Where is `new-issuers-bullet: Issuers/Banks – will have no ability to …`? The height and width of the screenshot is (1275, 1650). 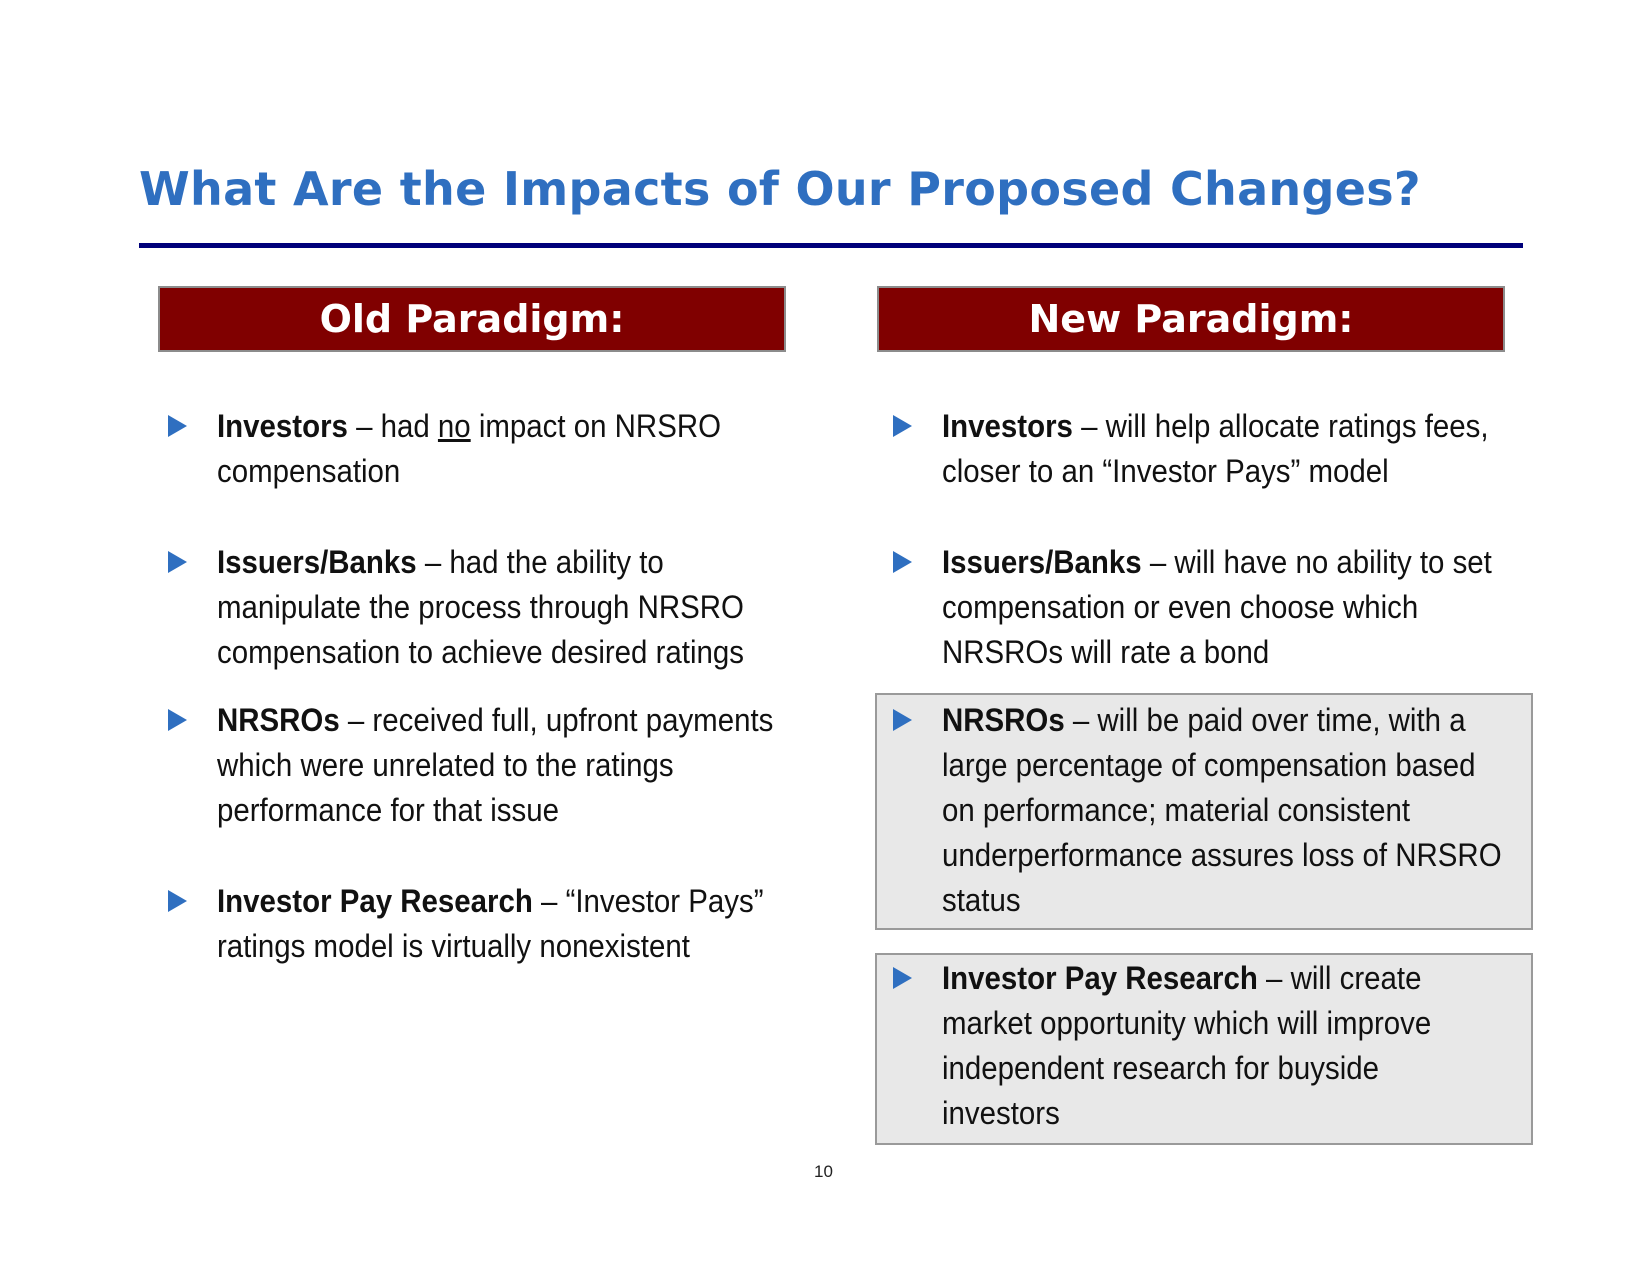 new-issuers-bullet: Issuers/Banks – will have no ability to … is located at coordinates (1222, 607).